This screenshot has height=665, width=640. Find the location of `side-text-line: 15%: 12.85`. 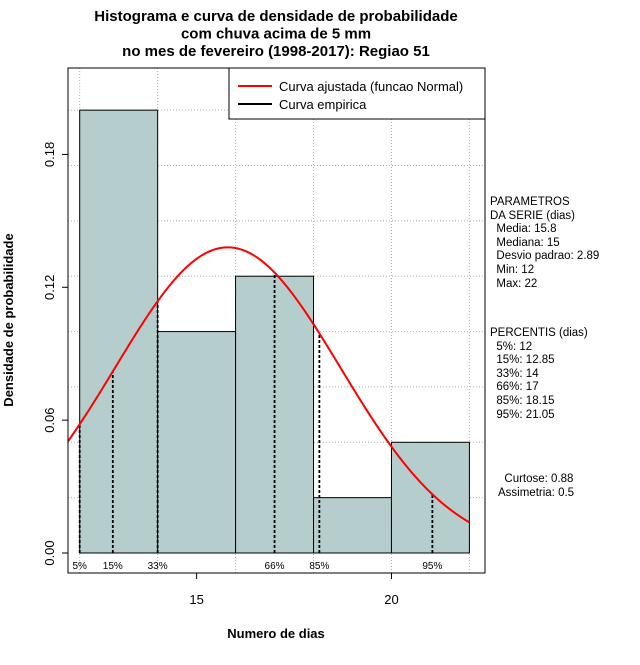

side-text-line: 15%: 12.85 is located at coordinates (522, 360).